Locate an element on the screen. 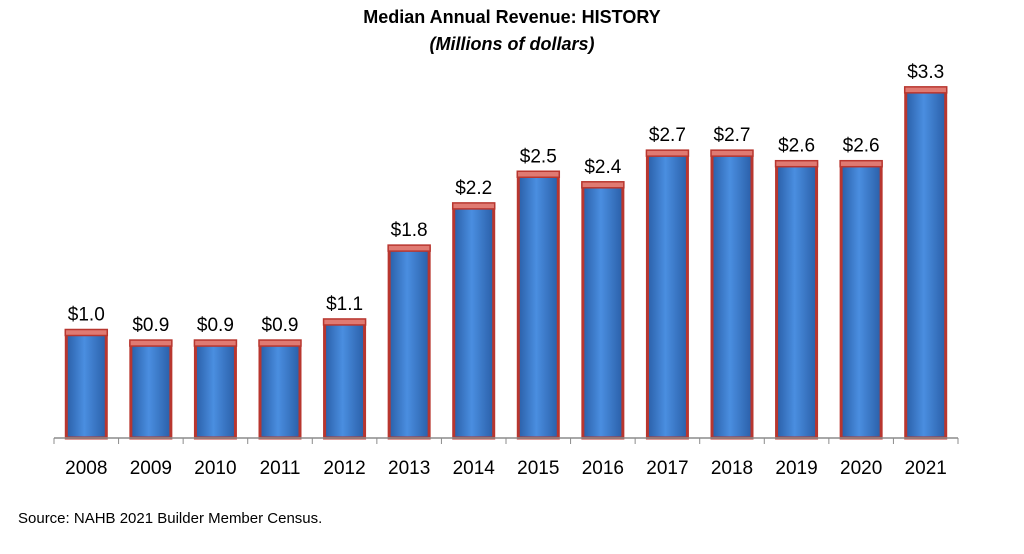  x-tick-label: 2009 is located at coordinates (151, 468).